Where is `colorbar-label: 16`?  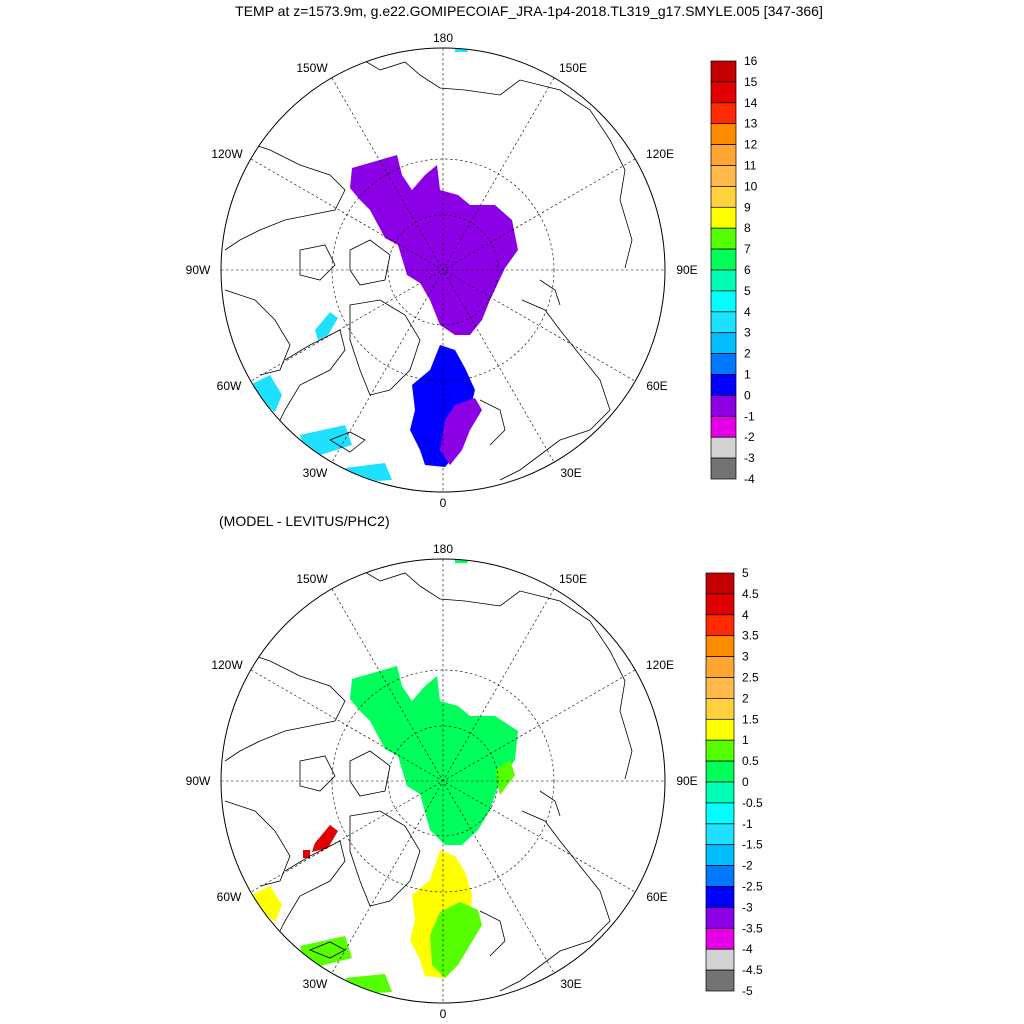
colorbar-label: 16 is located at coordinates (751, 61).